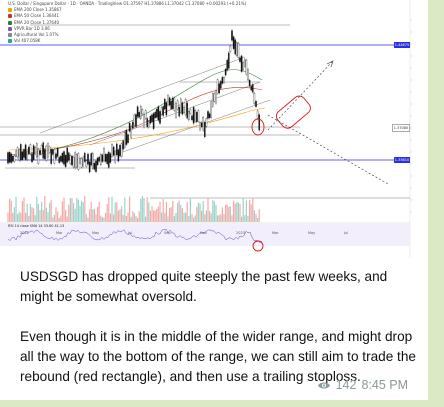 The height and width of the screenshot is (407, 444). What do you see at coordinates (203, 233) in the screenshot?
I see `x-axis-label: Nov` at bounding box center [203, 233].